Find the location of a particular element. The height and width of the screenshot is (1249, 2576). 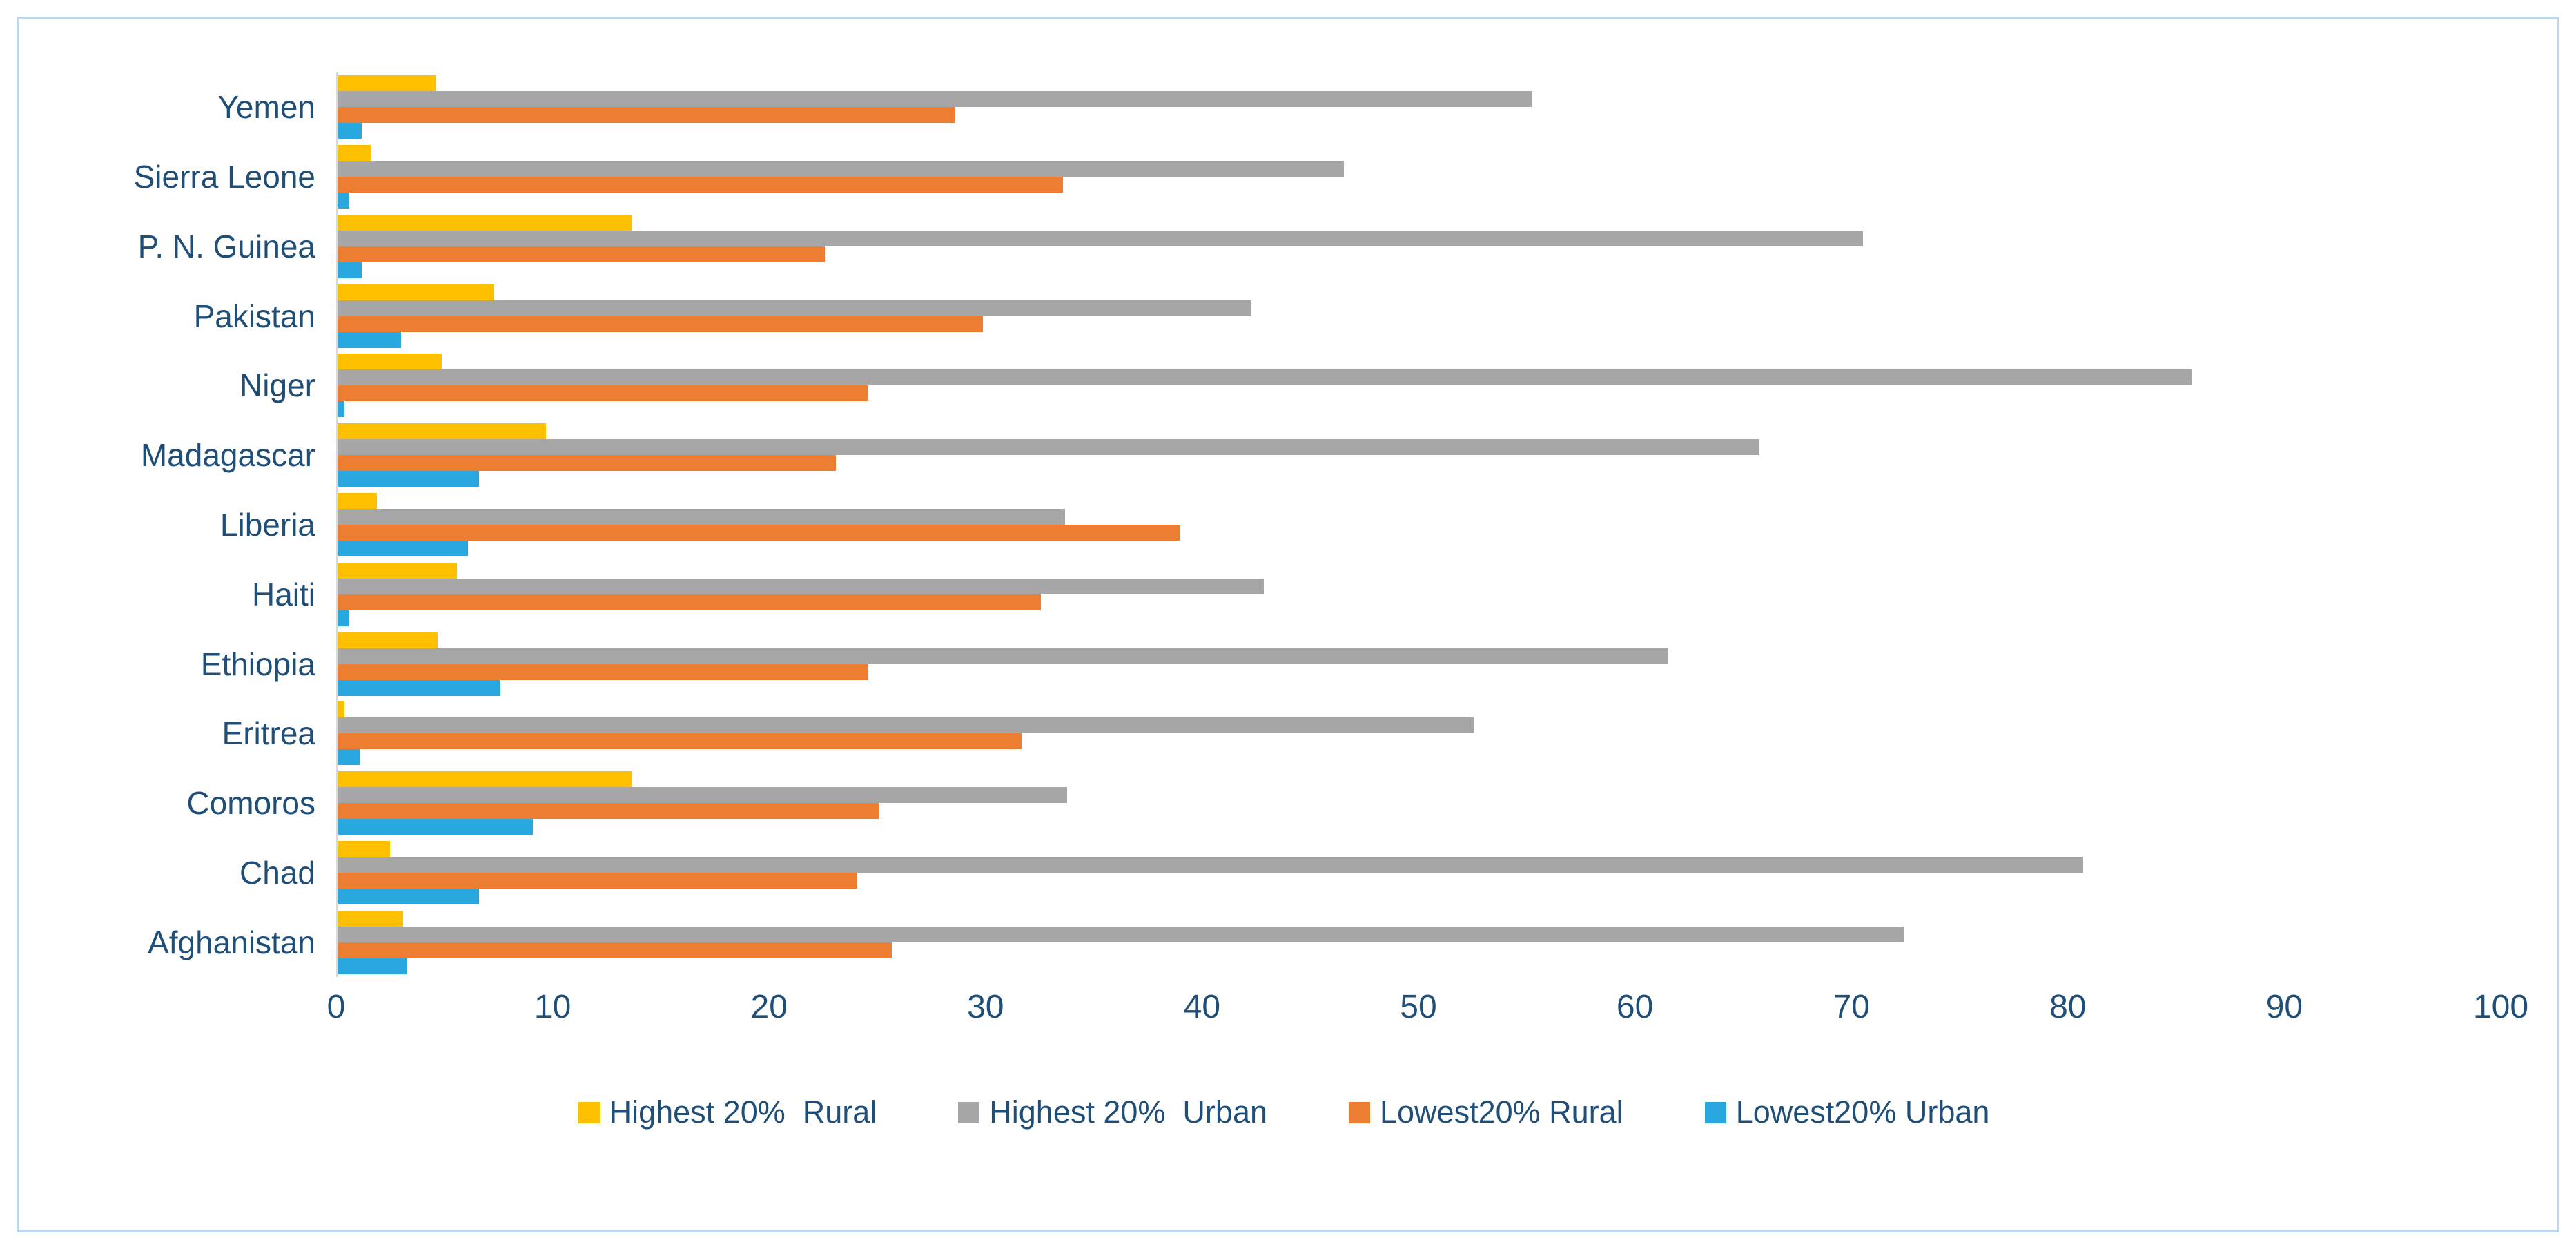

legend-label: Highest 20% Urban is located at coordinates (1128, 1112).